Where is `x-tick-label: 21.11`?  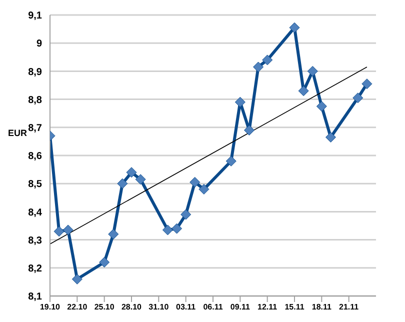 x-tick-label: 21.11 is located at coordinates (349, 307).